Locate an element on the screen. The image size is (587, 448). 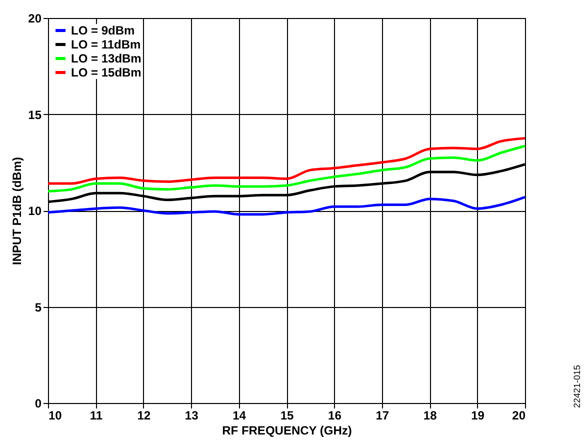
legend-label: LO = 13dBm is located at coordinates (106, 59).